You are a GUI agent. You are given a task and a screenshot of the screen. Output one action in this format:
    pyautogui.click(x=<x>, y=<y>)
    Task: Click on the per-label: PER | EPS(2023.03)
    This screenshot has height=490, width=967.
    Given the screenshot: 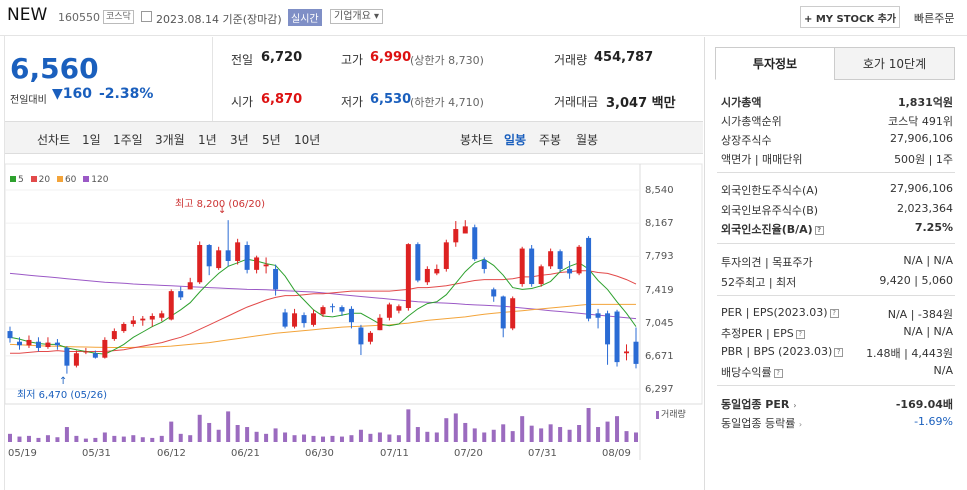 What is the action you would take?
    pyautogui.click(x=774, y=312)
    